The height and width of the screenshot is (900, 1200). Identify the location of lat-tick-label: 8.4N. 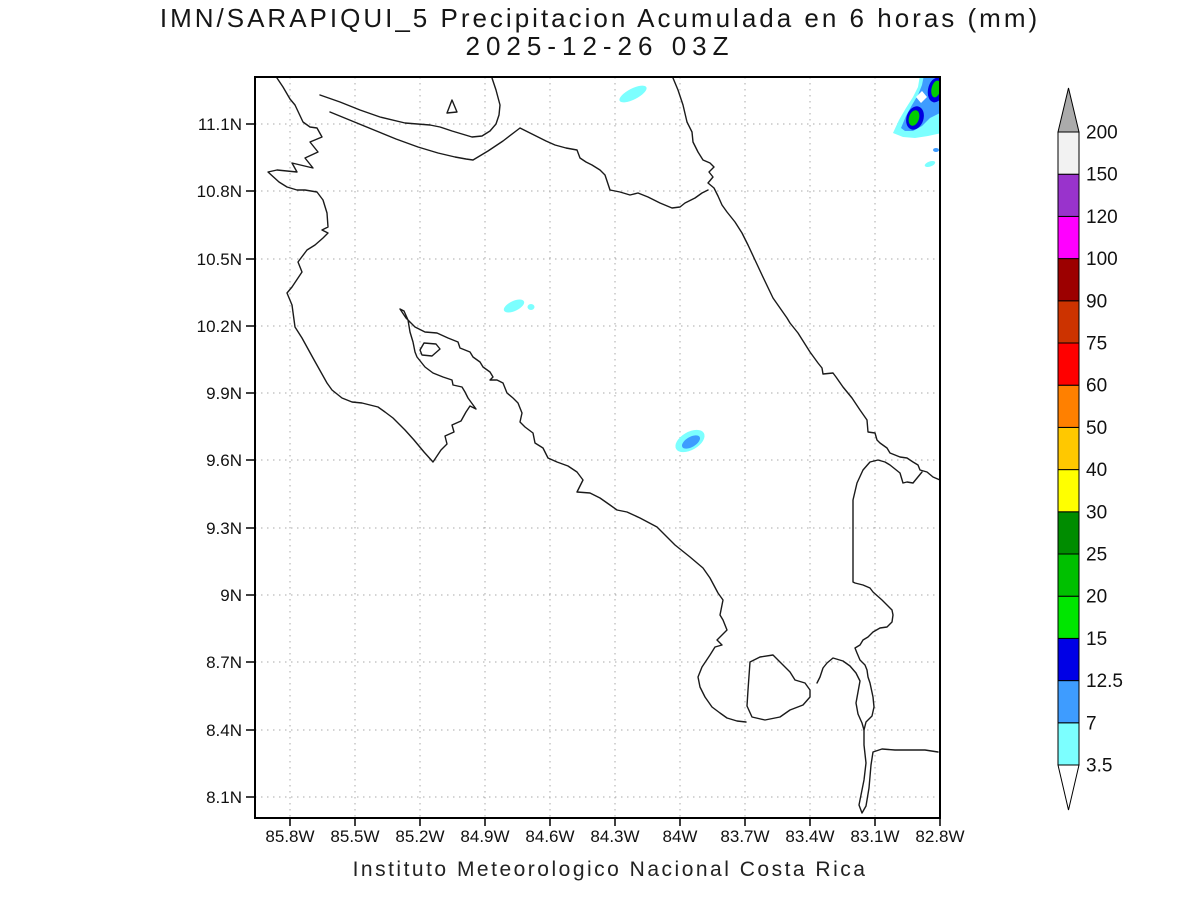
(224, 730).